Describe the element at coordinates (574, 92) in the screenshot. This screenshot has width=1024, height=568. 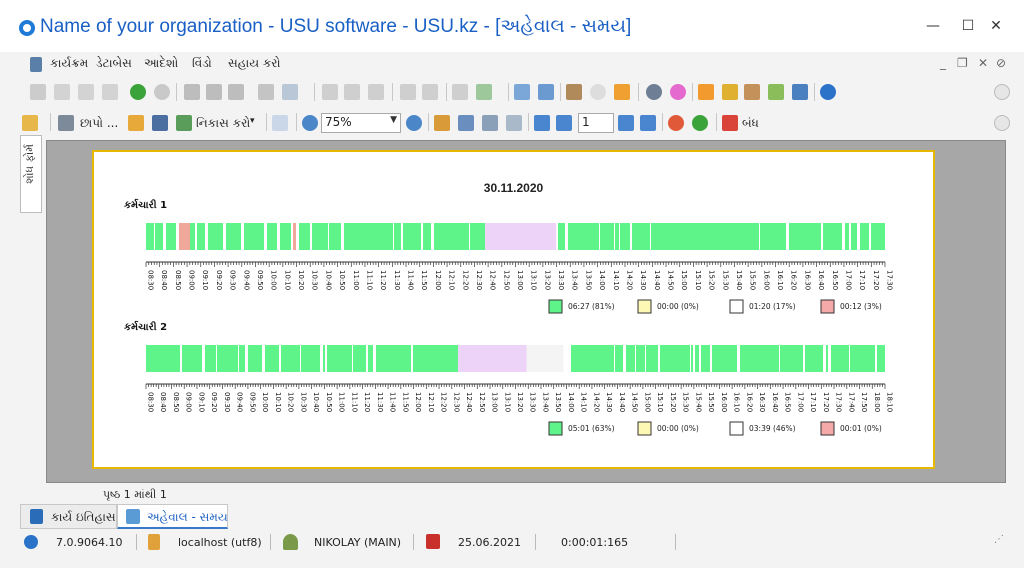
I see `exit-door-icon` at that location.